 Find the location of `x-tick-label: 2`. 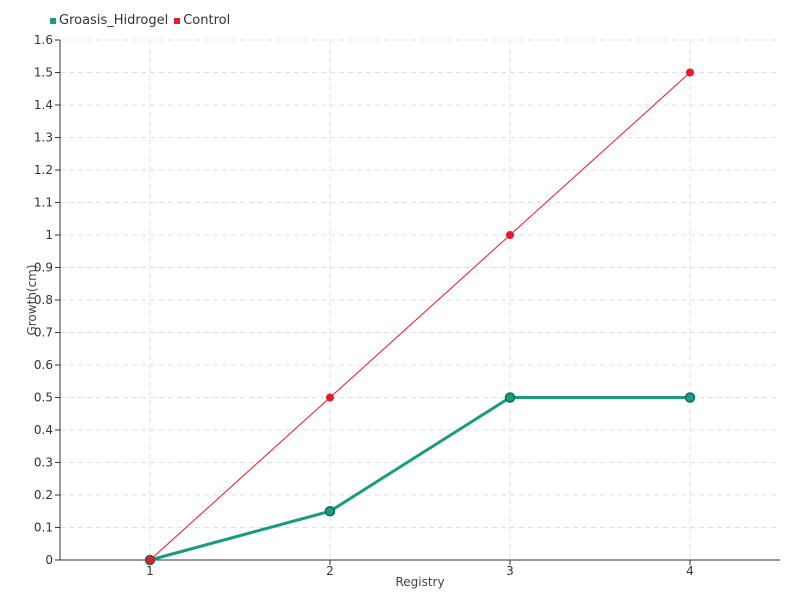

x-tick-label: 2 is located at coordinates (330, 571).